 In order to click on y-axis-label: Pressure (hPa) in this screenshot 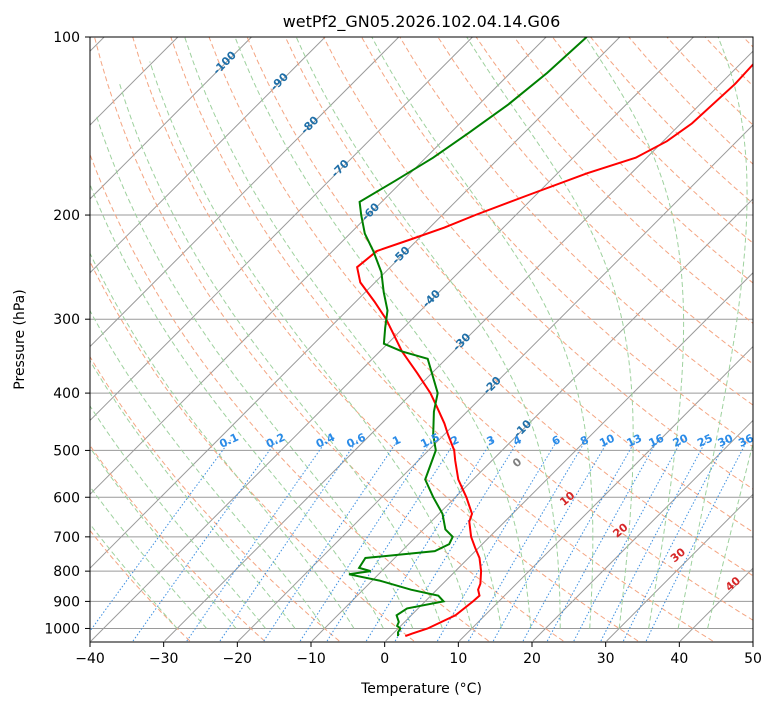, I will do `click(20, 339)`.